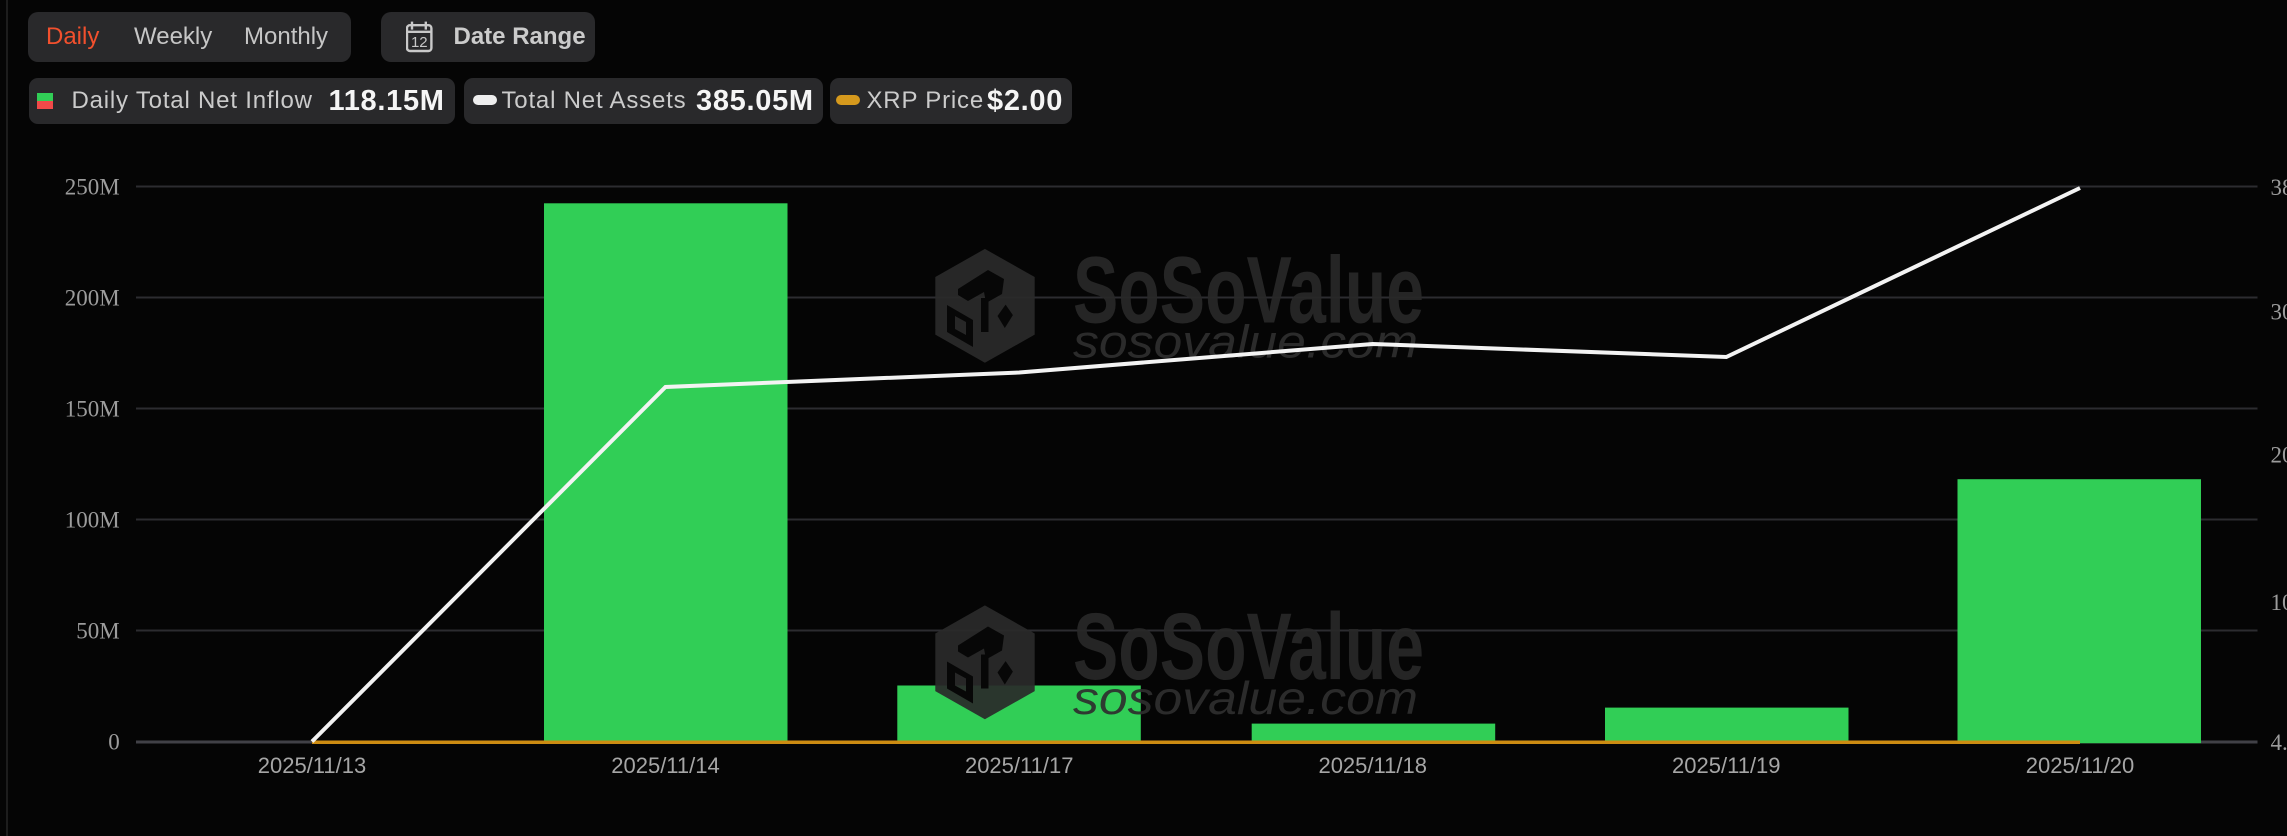 This screenshot has width=2287, height=836. I want to click on svg-text: 2025/11/14, so click(665, 765).